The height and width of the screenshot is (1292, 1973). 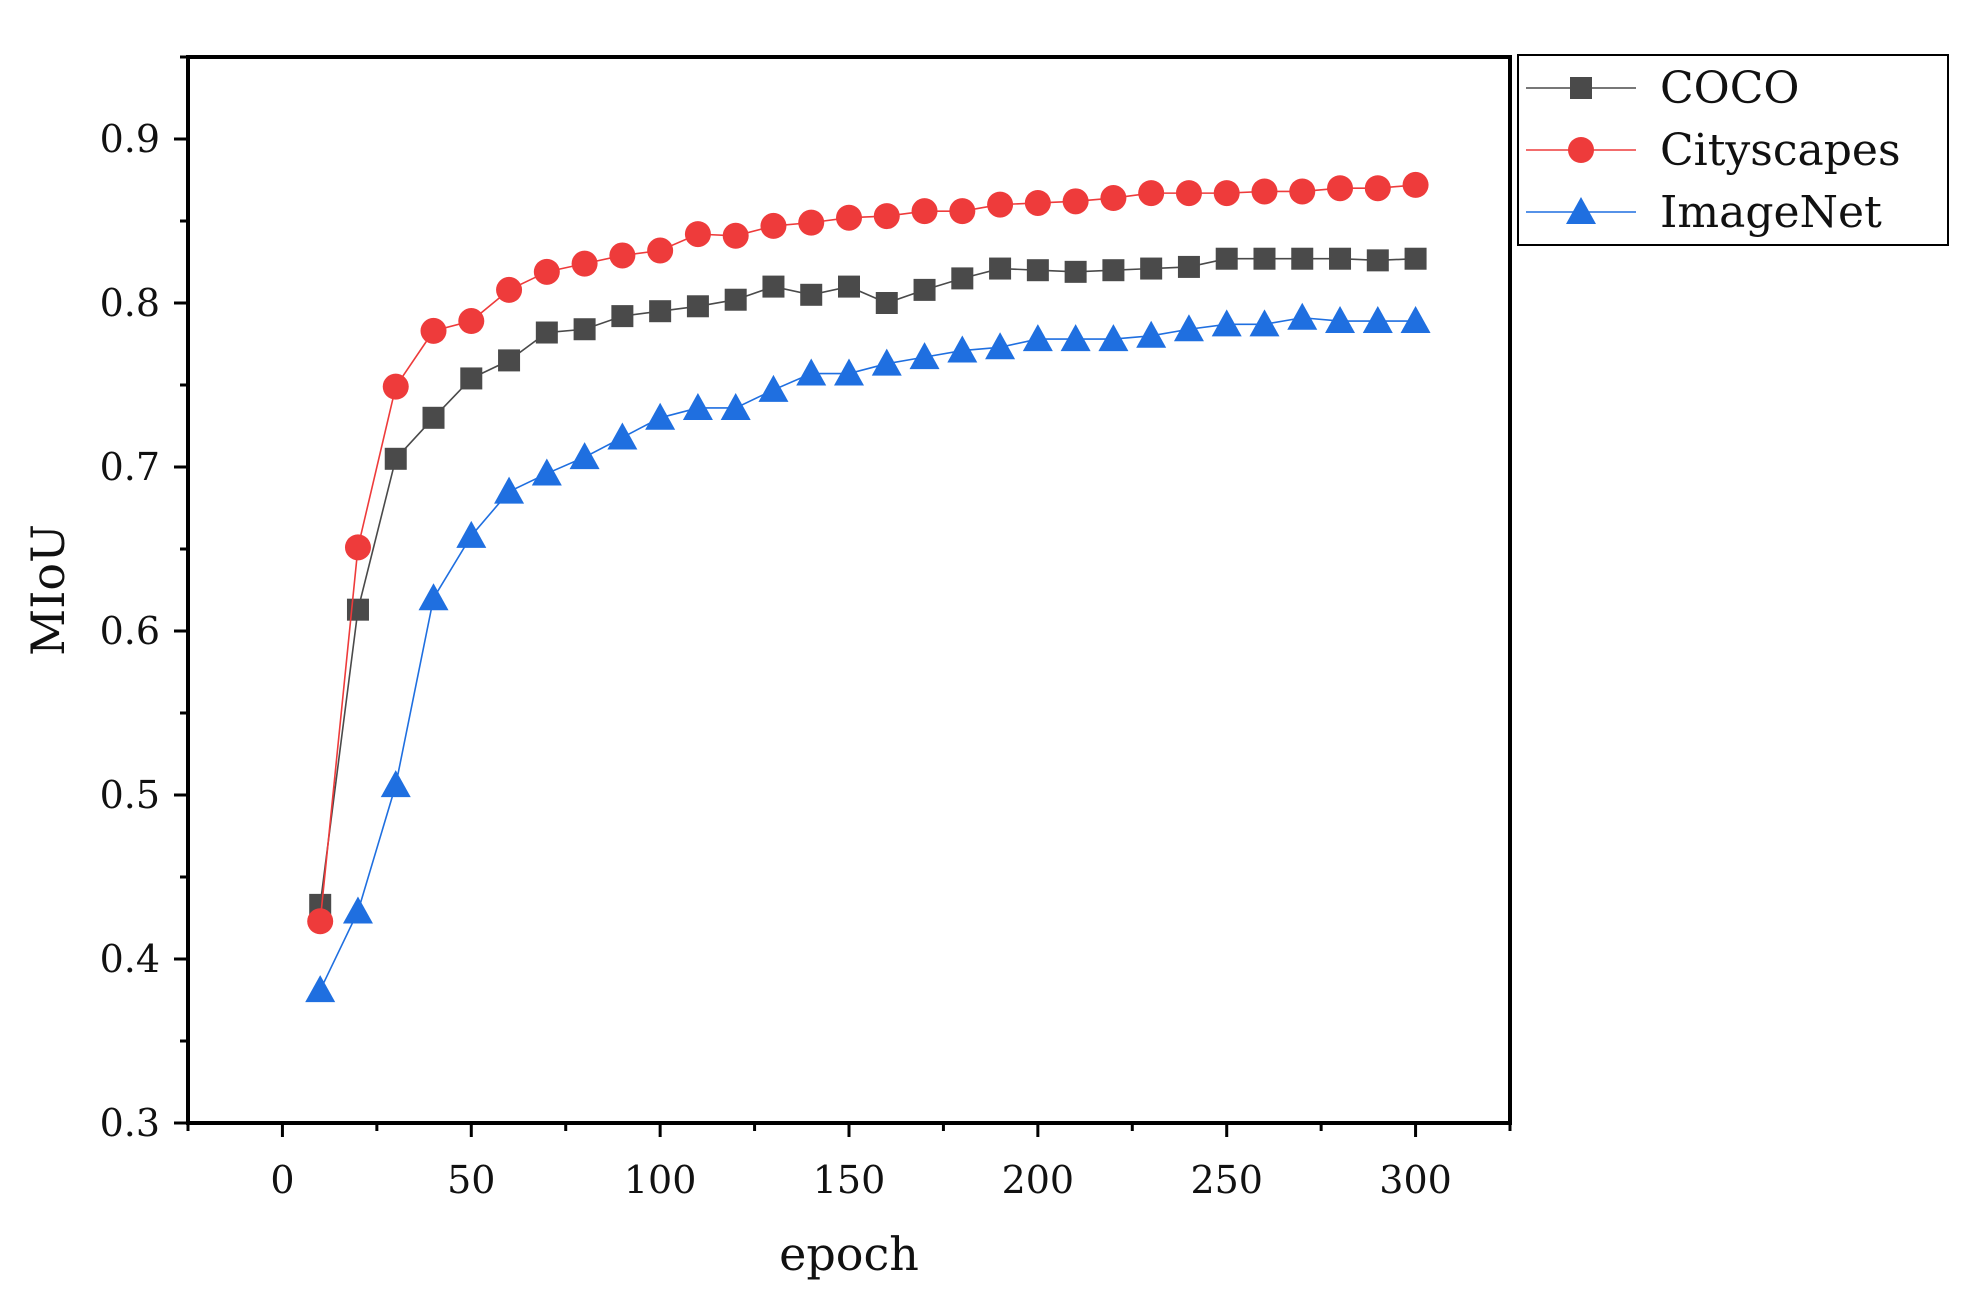 What do you see at coordinates (130, 467) in the screenshot?
I see `y-tick-label: 0.7` at bounding box center [130, 467].